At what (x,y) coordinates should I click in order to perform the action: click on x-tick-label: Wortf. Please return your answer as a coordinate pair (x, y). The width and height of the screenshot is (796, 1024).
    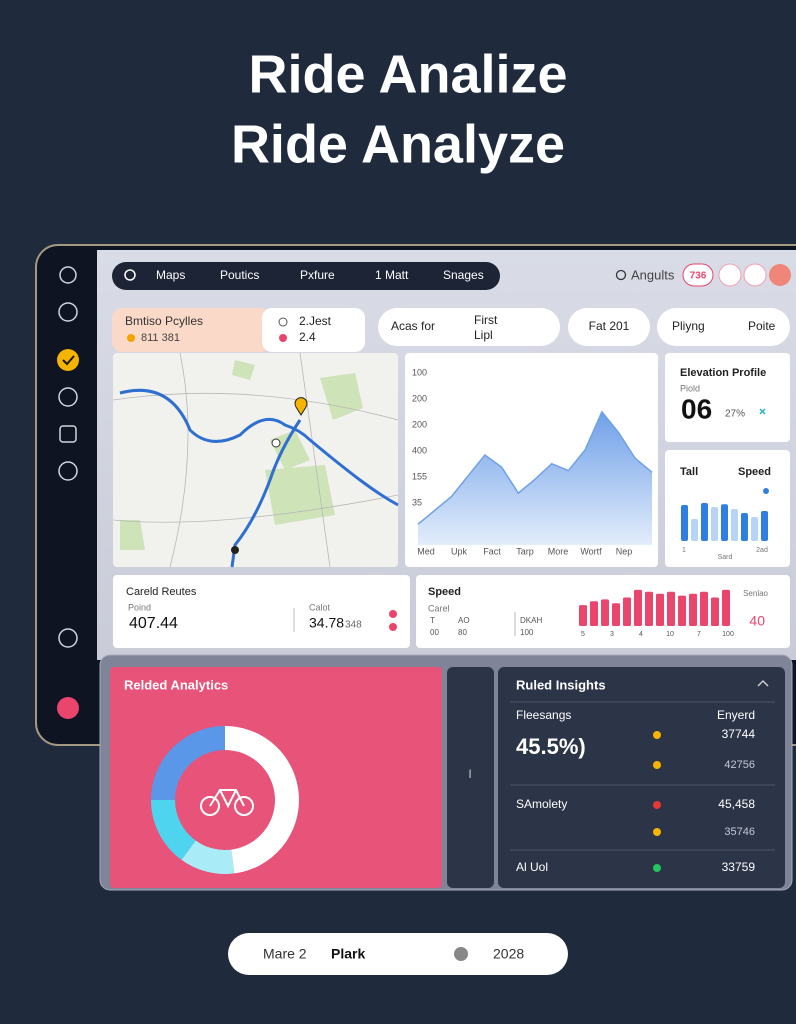
    Looking at the image, I should click on (591, 551).